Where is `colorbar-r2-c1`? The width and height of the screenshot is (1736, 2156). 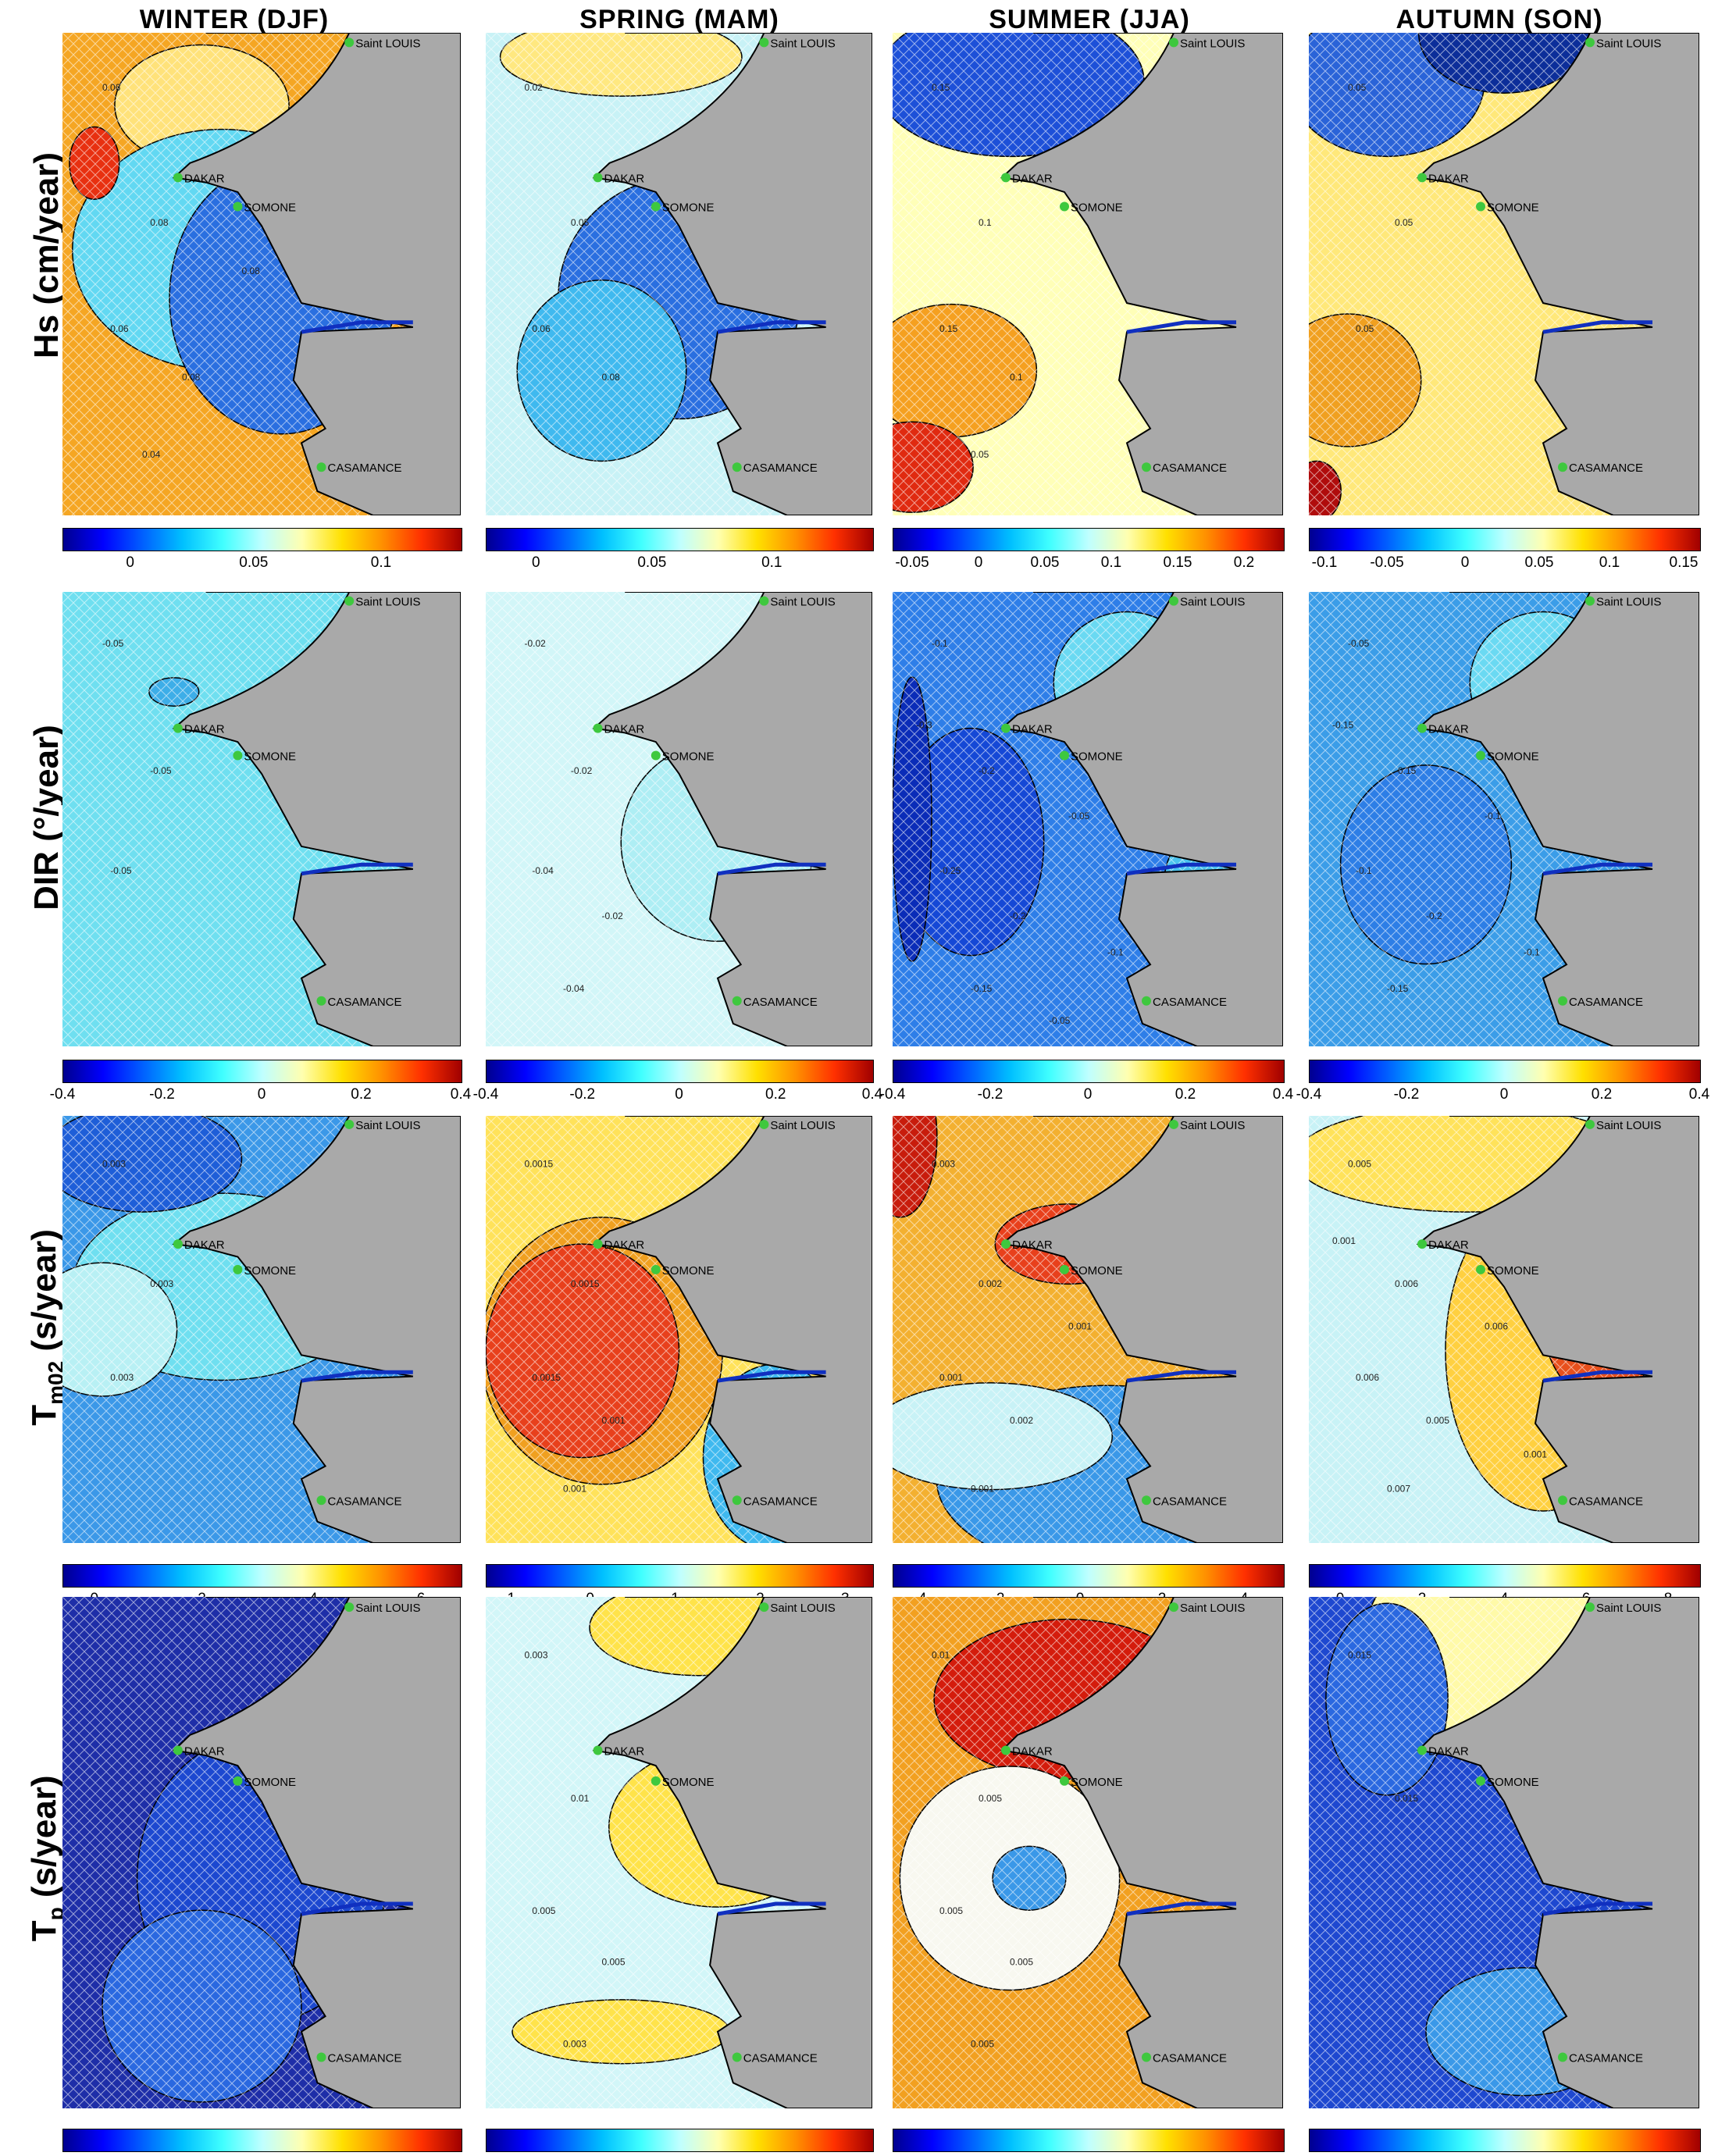 colorbar-r2-c1 is located at coordinates (262, 1071).